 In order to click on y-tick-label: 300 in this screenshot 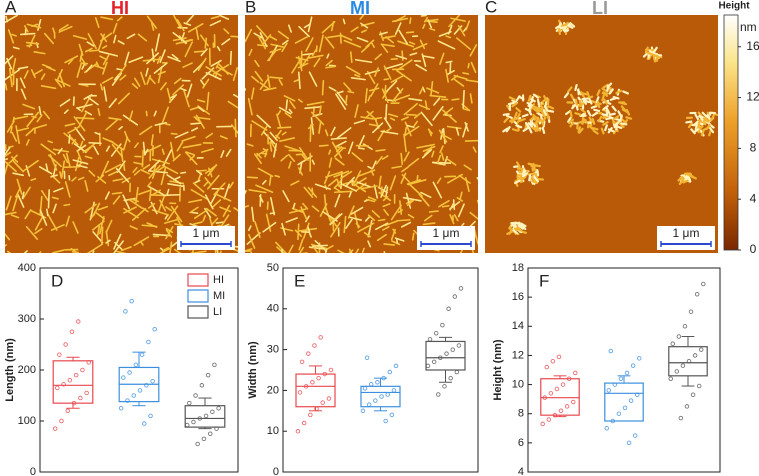, I will do `click(27, 319)`.